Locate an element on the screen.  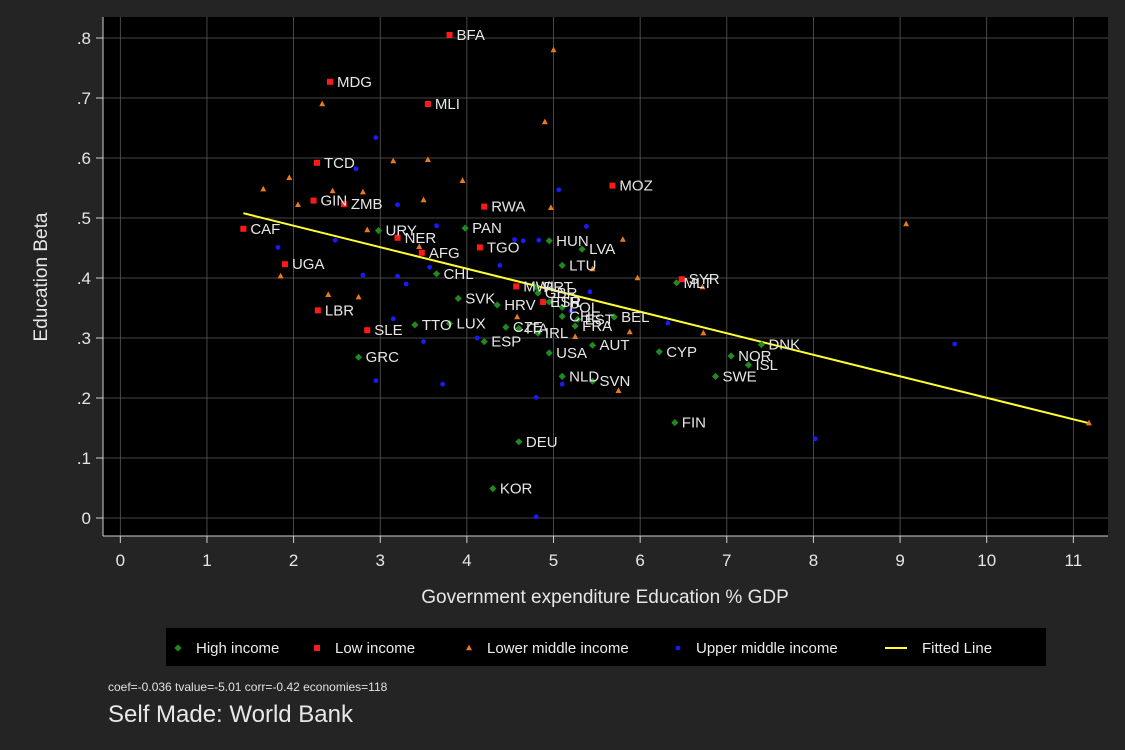
legend-label: High income is located at coordinates (237, 648).